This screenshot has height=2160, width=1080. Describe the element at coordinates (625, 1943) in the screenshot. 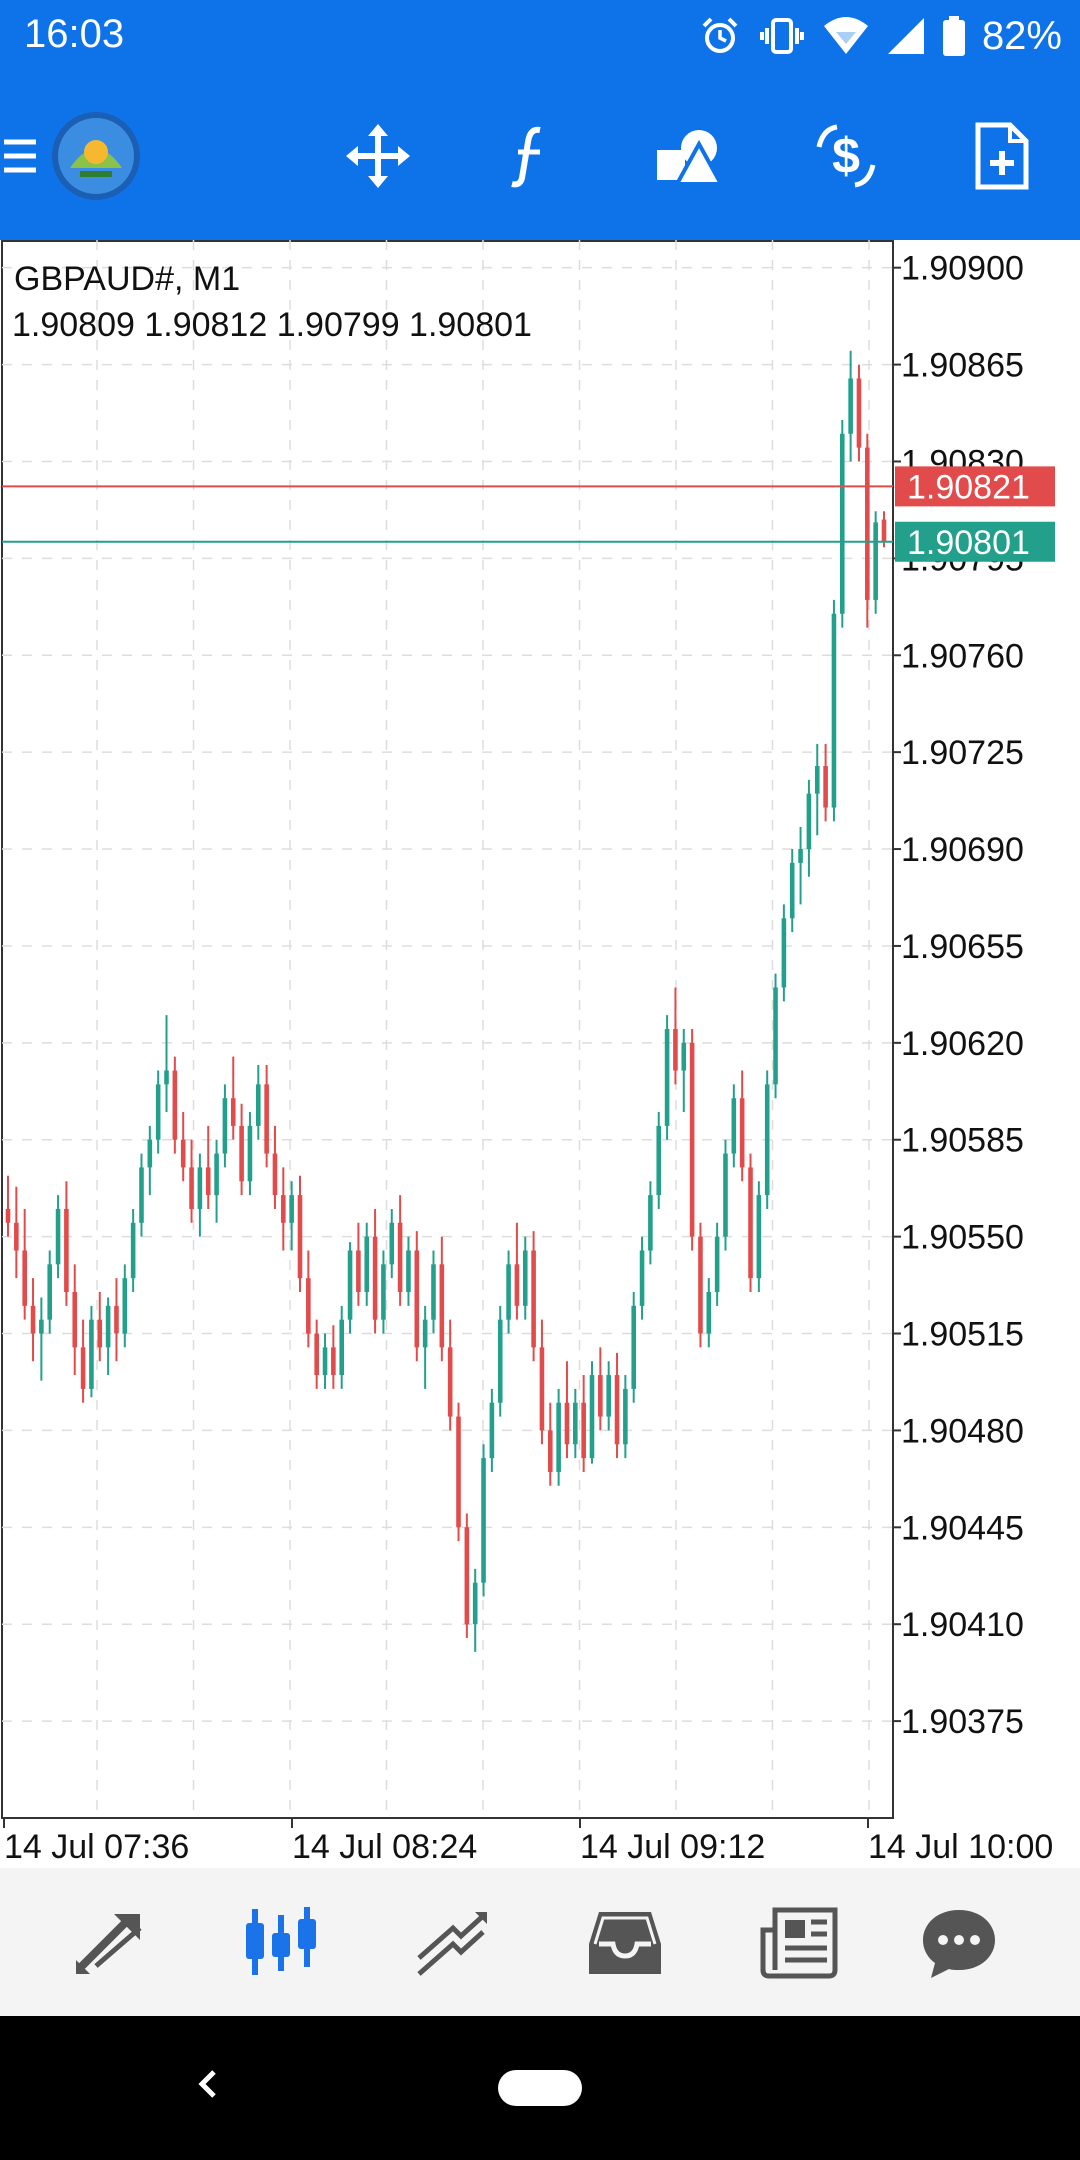

I see `history-icon` at that location.